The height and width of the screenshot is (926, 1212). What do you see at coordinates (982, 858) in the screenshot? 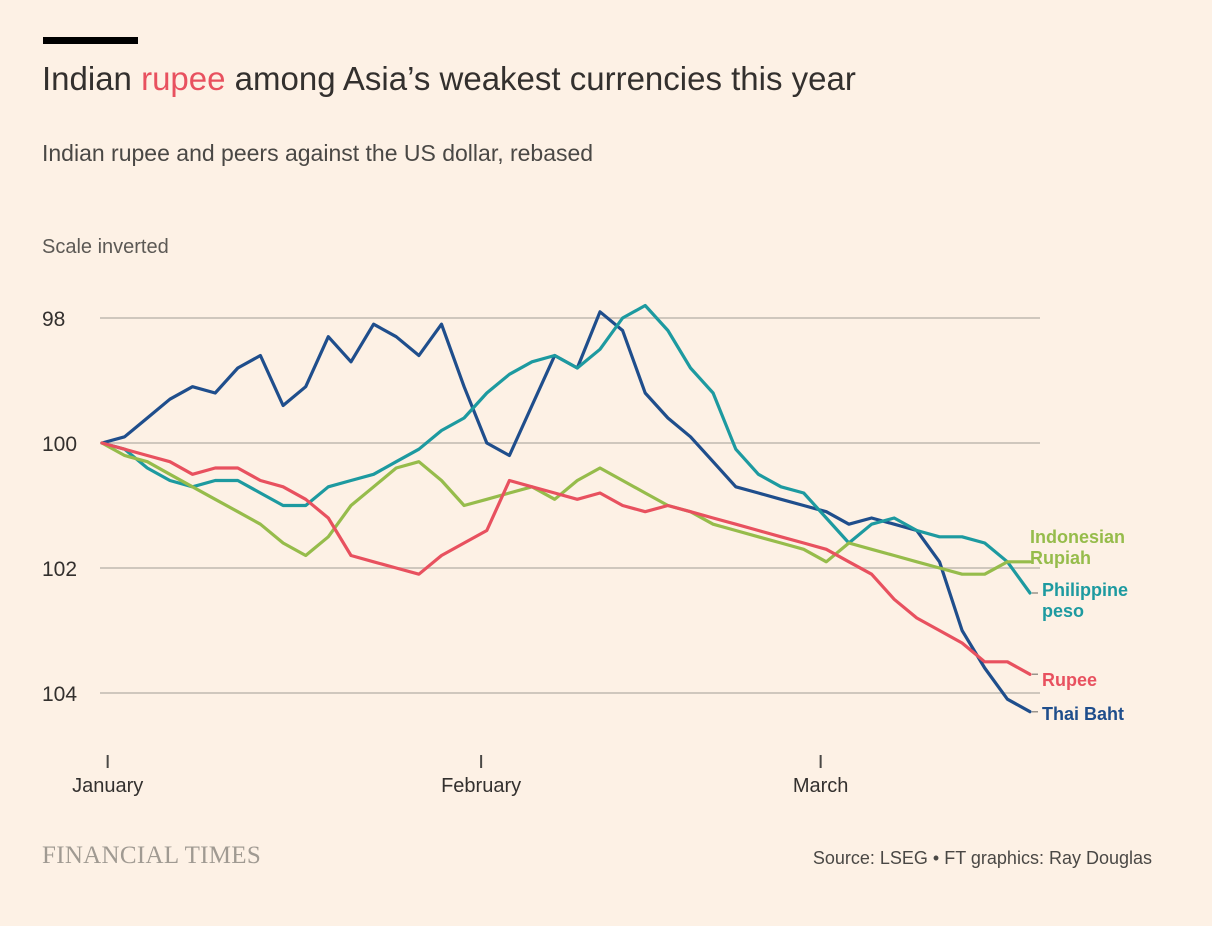
I see `source-credit: Source: LSEG • FT graphics: Ray Douglas` at bounding box center [982, 858].